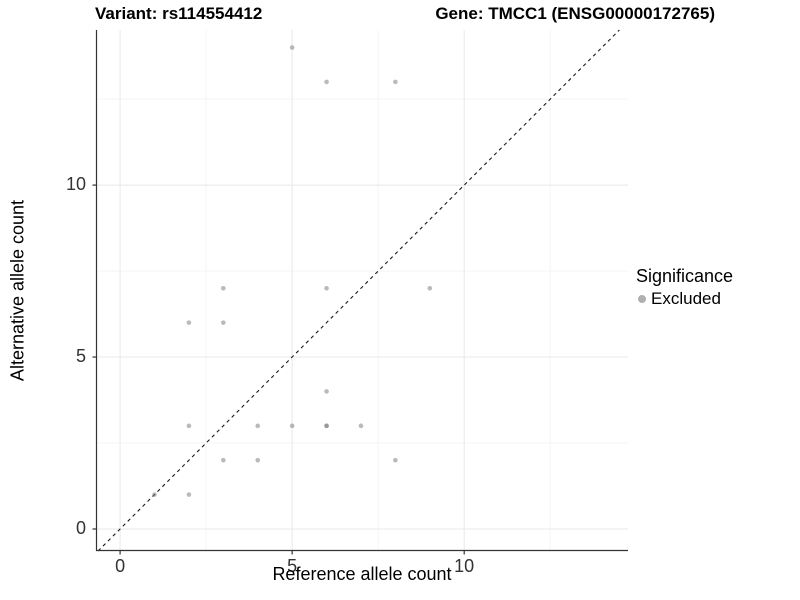 This screenshot has height=600, width=800. What do you see at coordinates (464, 566) in the screenshot?
I see `x-tick-label: 10` at bounding box center [464, 566].